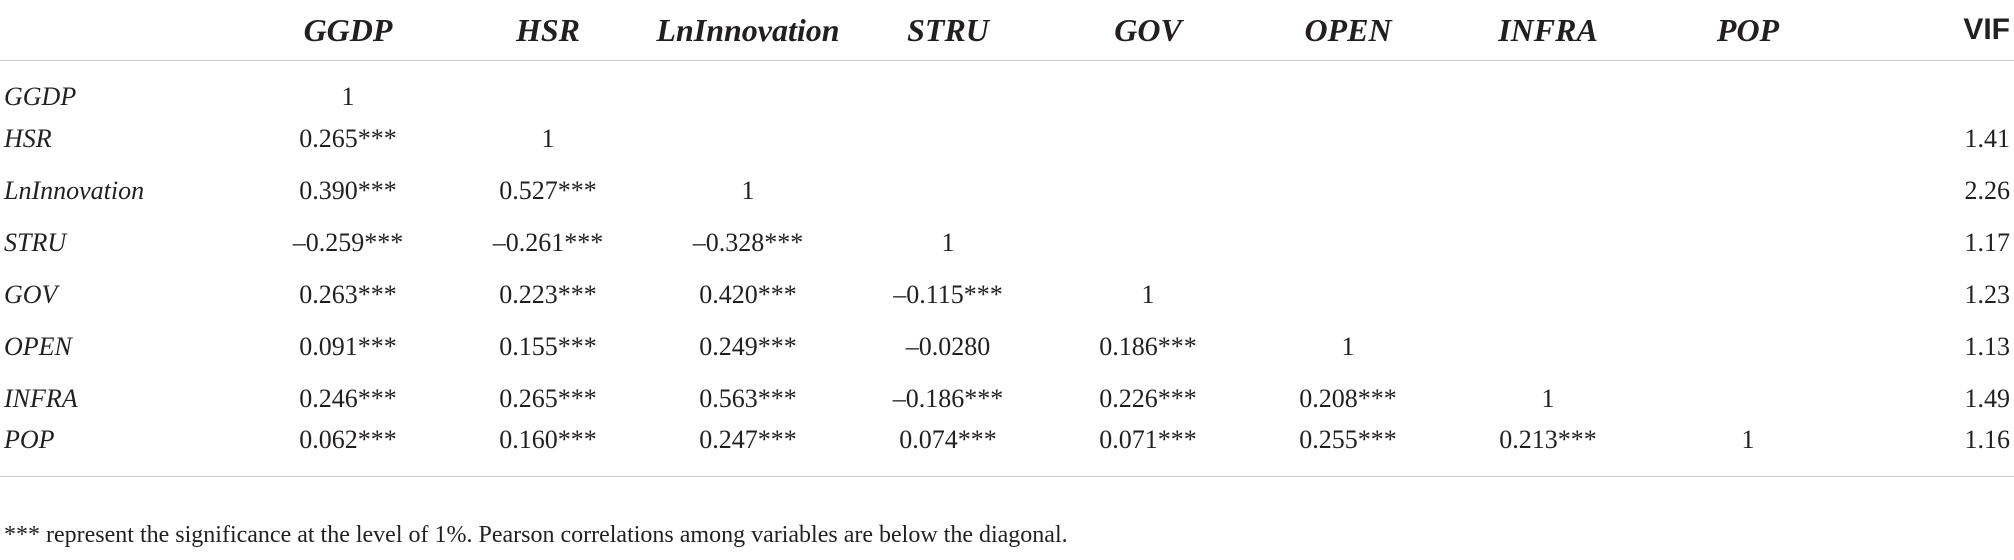 This screenshot has height=560, width=2014. I want to click on table-cell: 0.223***, so click(548, 294).